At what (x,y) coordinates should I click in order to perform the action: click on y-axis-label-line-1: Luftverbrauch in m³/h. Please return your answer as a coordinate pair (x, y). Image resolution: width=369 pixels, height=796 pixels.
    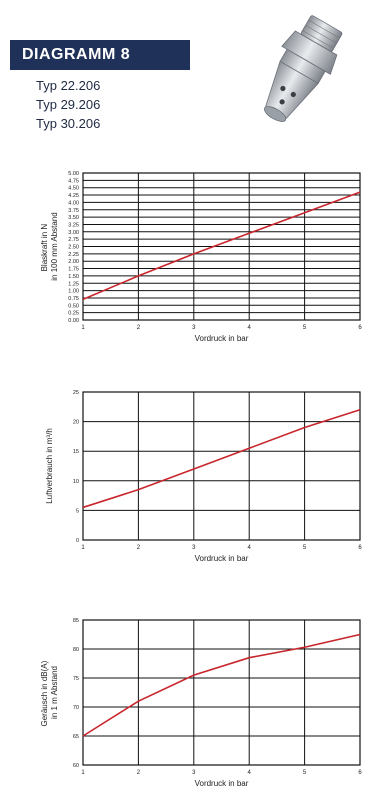
    Looking at the image, I should click on (49, 466).